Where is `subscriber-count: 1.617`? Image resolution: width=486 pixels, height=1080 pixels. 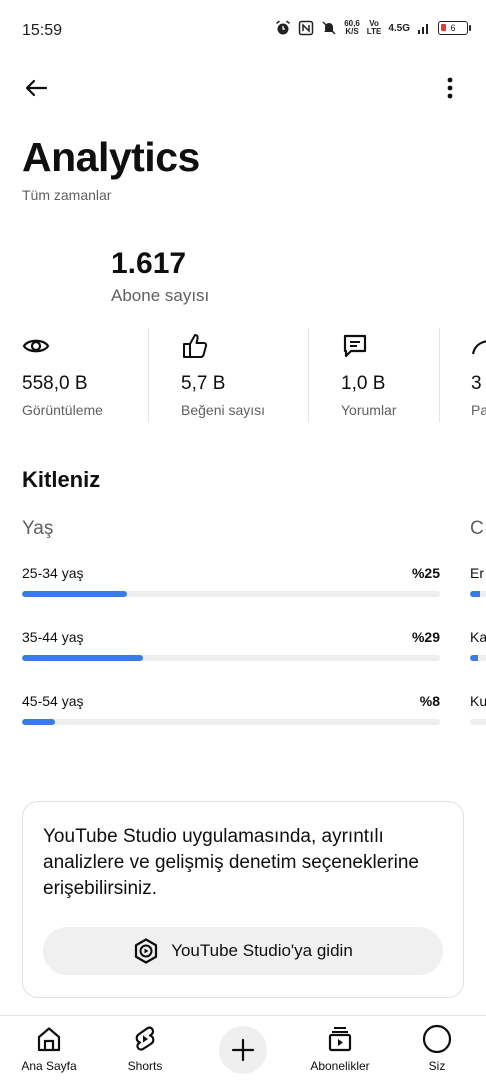 subscriber-count: 1.617 is located at coordinates (149, 263).